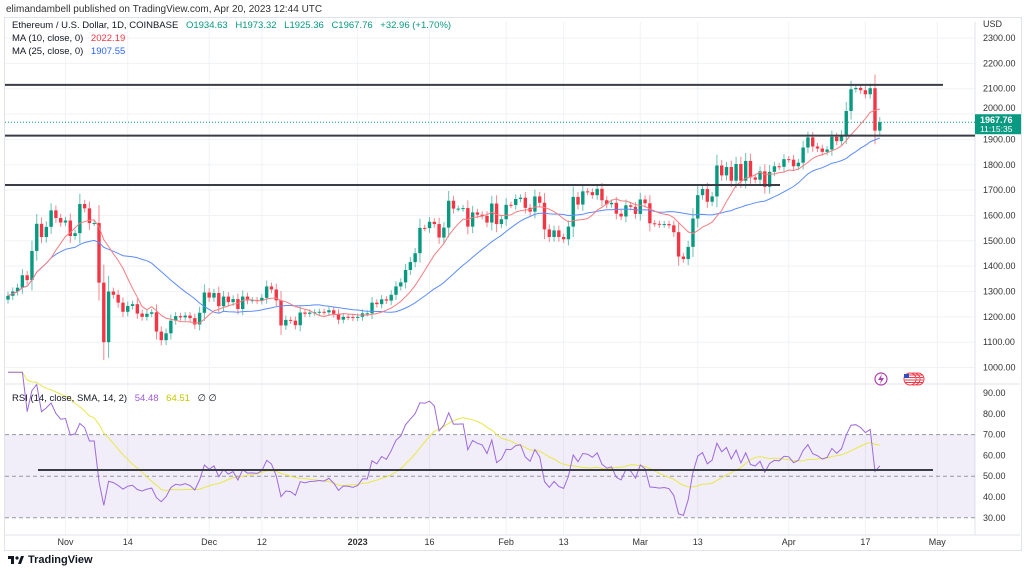 This screenshot has height=572, width=1024. Describe the element at coordinates (999, 190) in the screenshot. I see `price-tick-label: 1700.00` at that location.